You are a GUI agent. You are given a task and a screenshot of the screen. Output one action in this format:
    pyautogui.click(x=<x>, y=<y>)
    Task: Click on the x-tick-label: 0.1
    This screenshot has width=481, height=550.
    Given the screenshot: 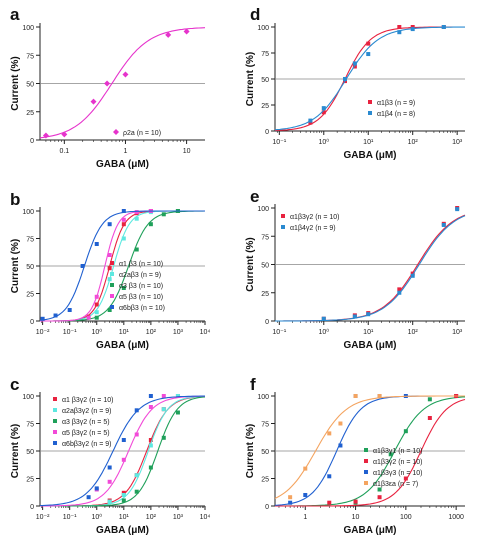 What is the action you would take?
    pyautogui.click(x=64, y=151)
    